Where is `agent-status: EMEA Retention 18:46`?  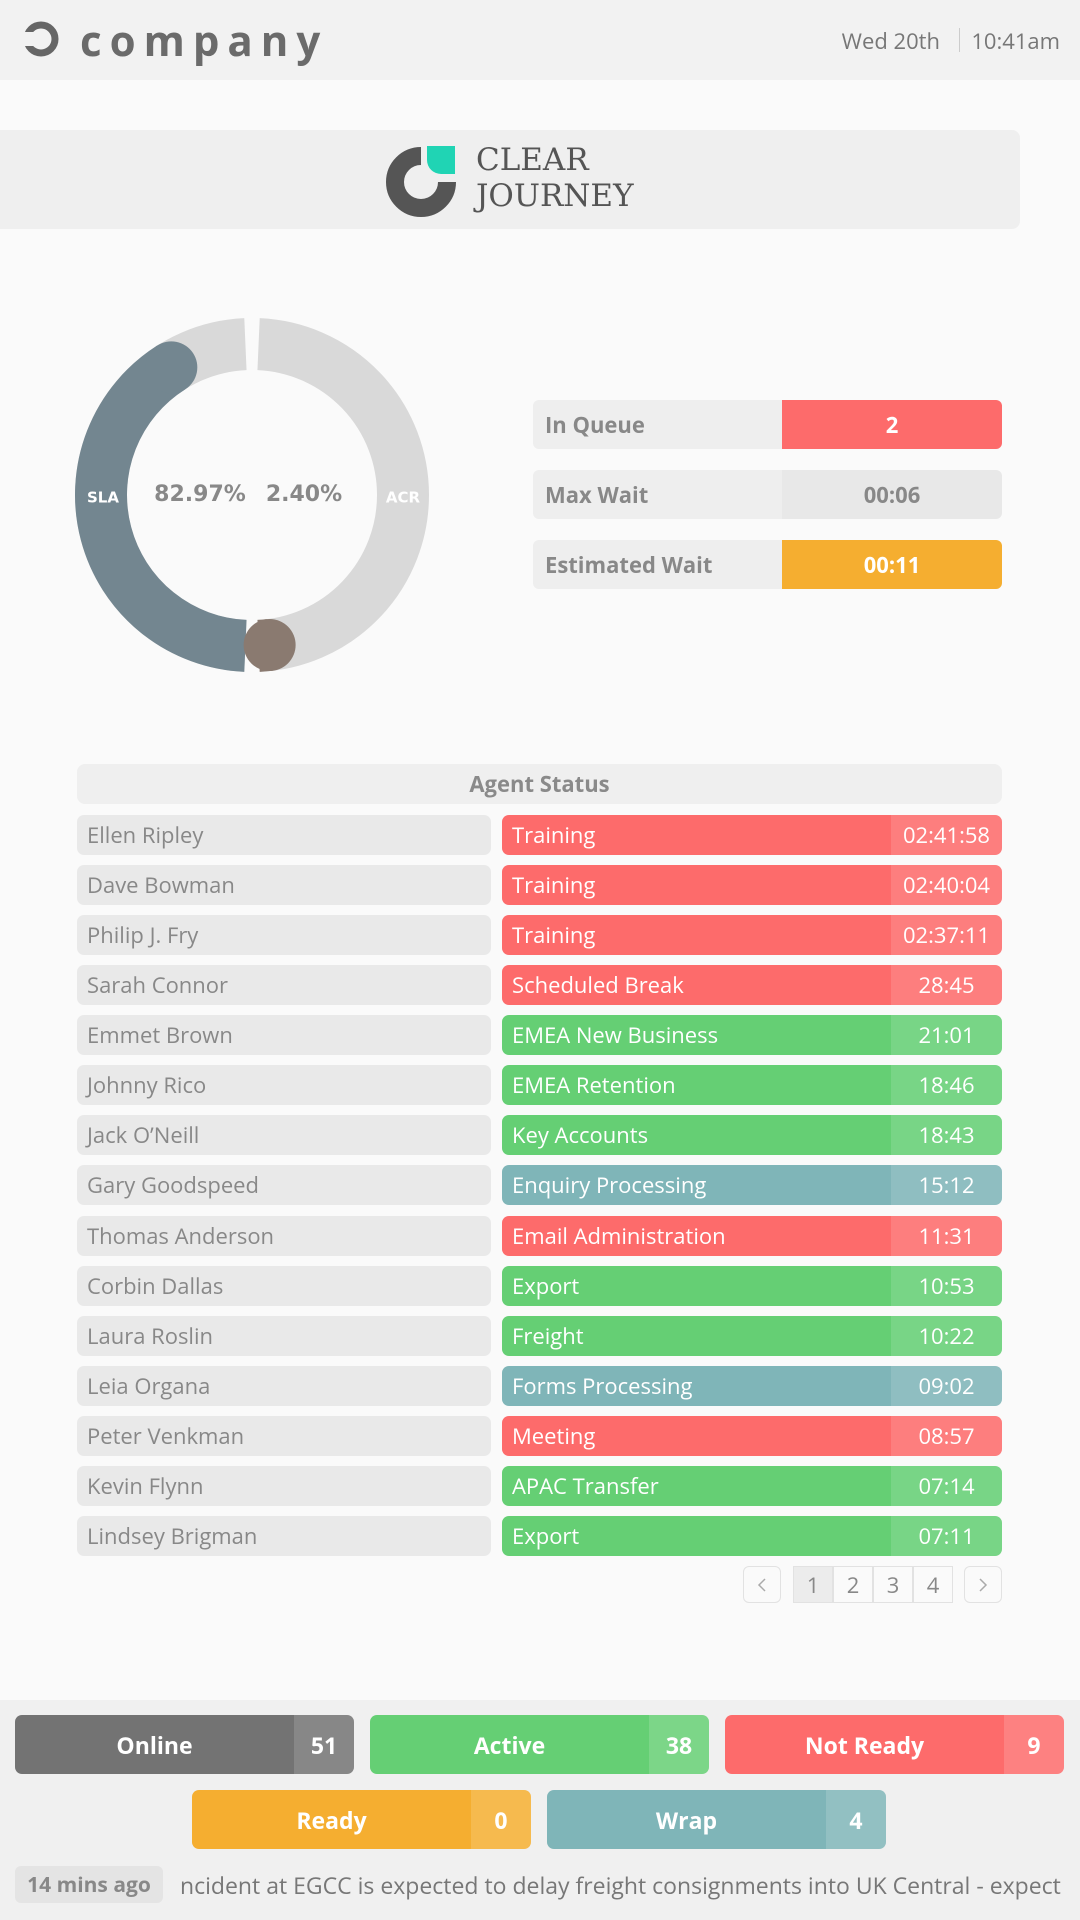
agent-status: EMEA Retention 18:46 is located at coordinates (752, 1085).